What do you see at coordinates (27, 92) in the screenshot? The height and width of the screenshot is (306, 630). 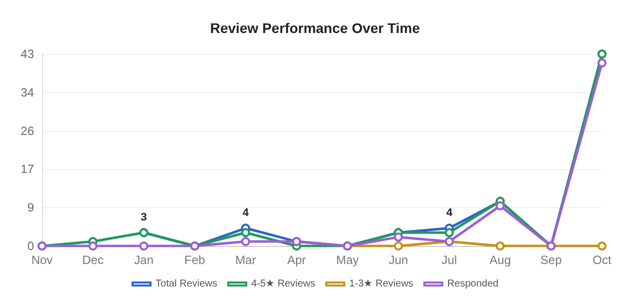 I see `y-tick-label: 34` at bounding box center [27, 92].